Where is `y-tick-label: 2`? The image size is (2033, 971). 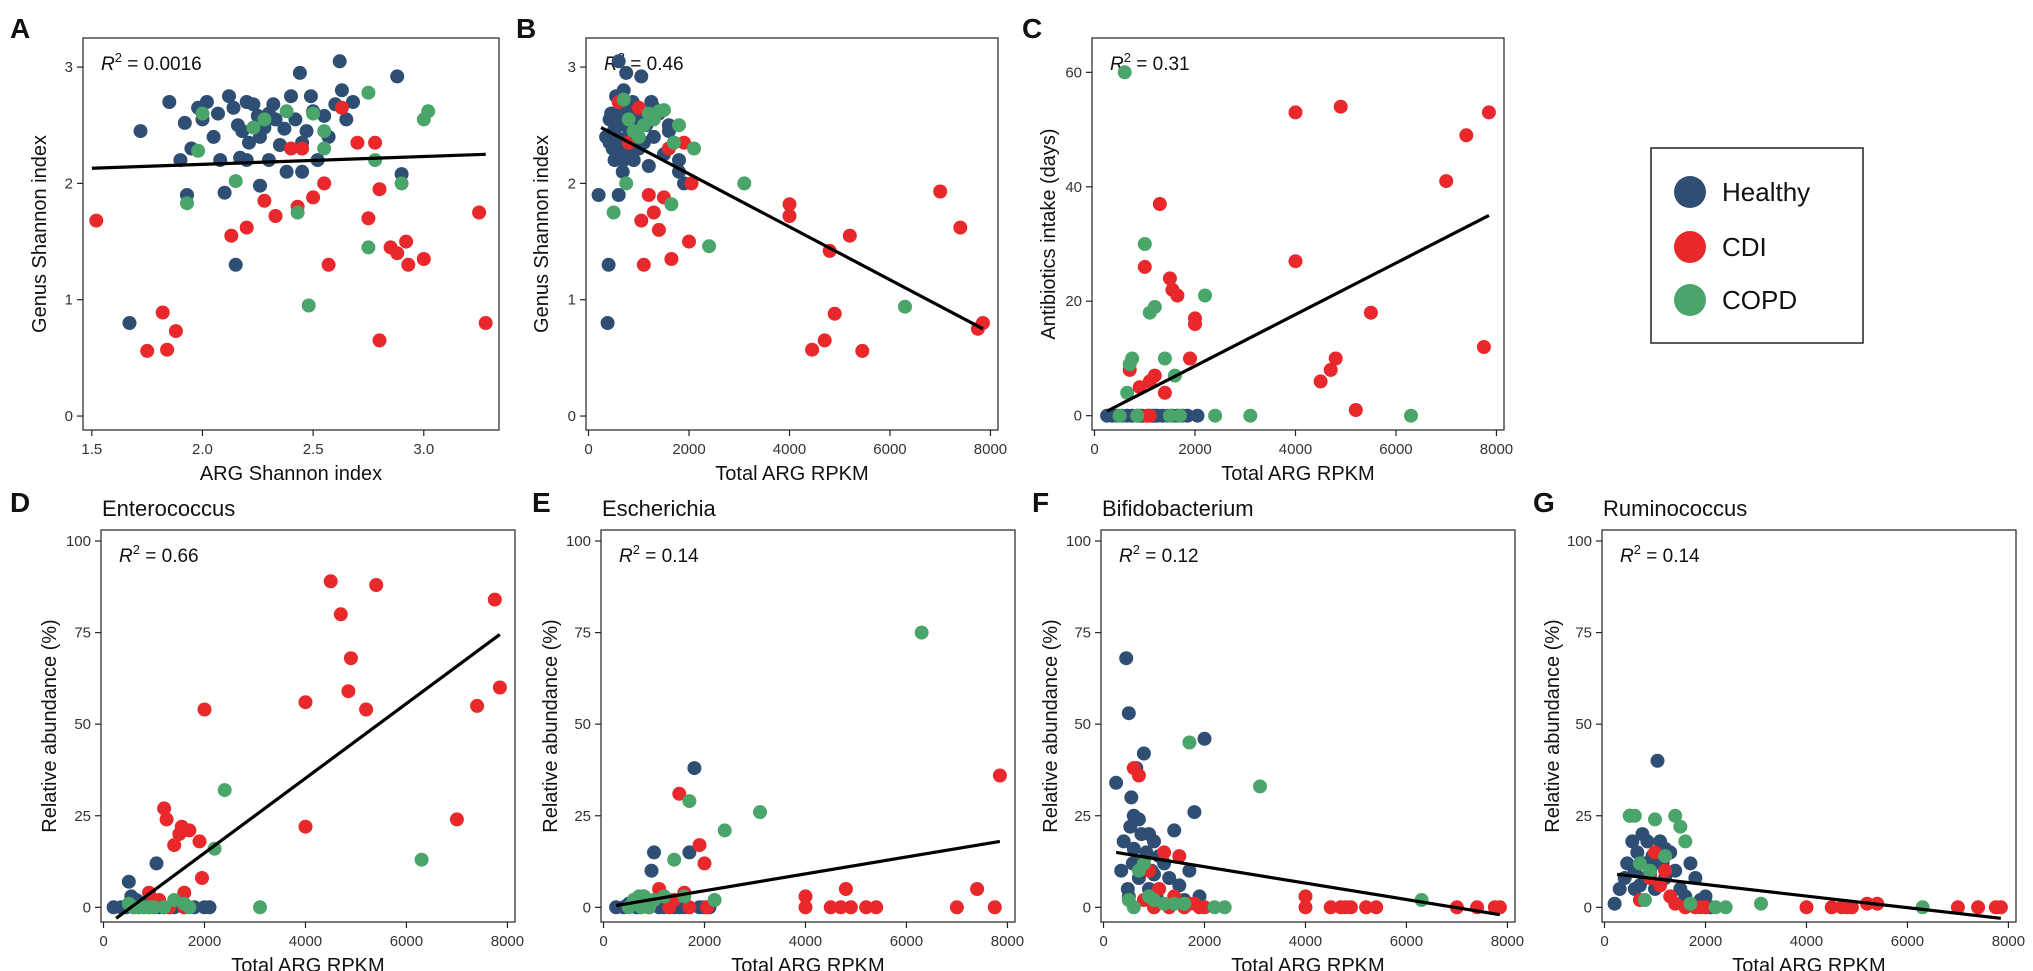
y-tick-label: 2 is located at coordinates (69, 183).